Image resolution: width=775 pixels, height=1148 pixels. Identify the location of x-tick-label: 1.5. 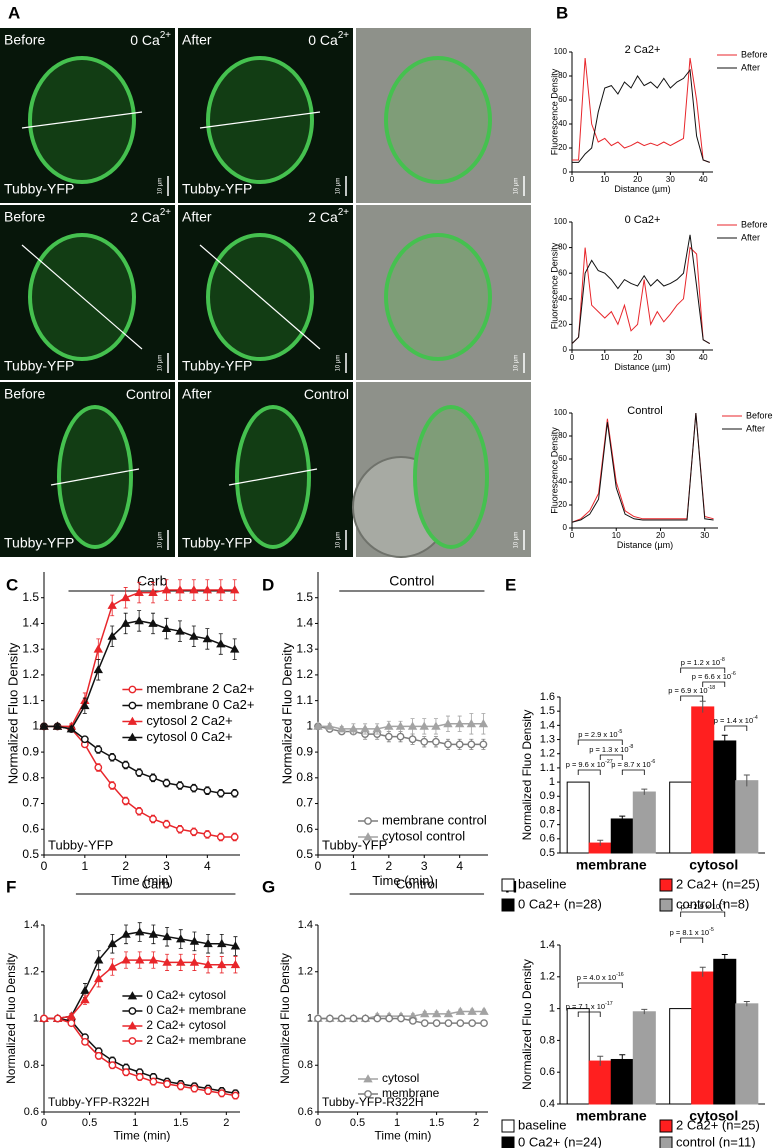
(180, 1123).